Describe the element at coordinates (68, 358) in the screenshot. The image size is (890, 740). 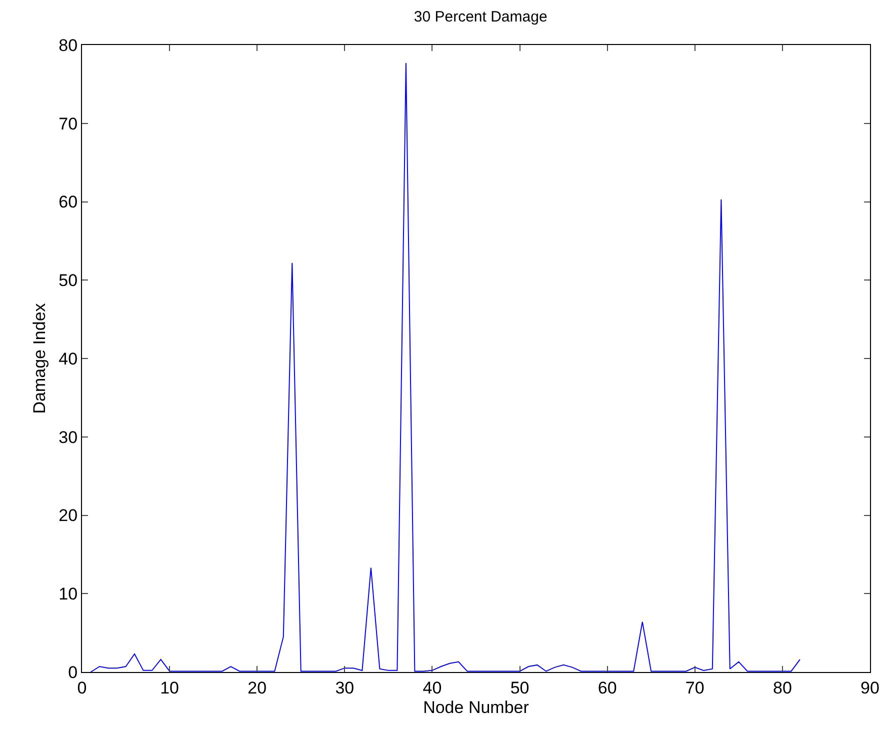
I see `y-tick-label: 40` at that location.